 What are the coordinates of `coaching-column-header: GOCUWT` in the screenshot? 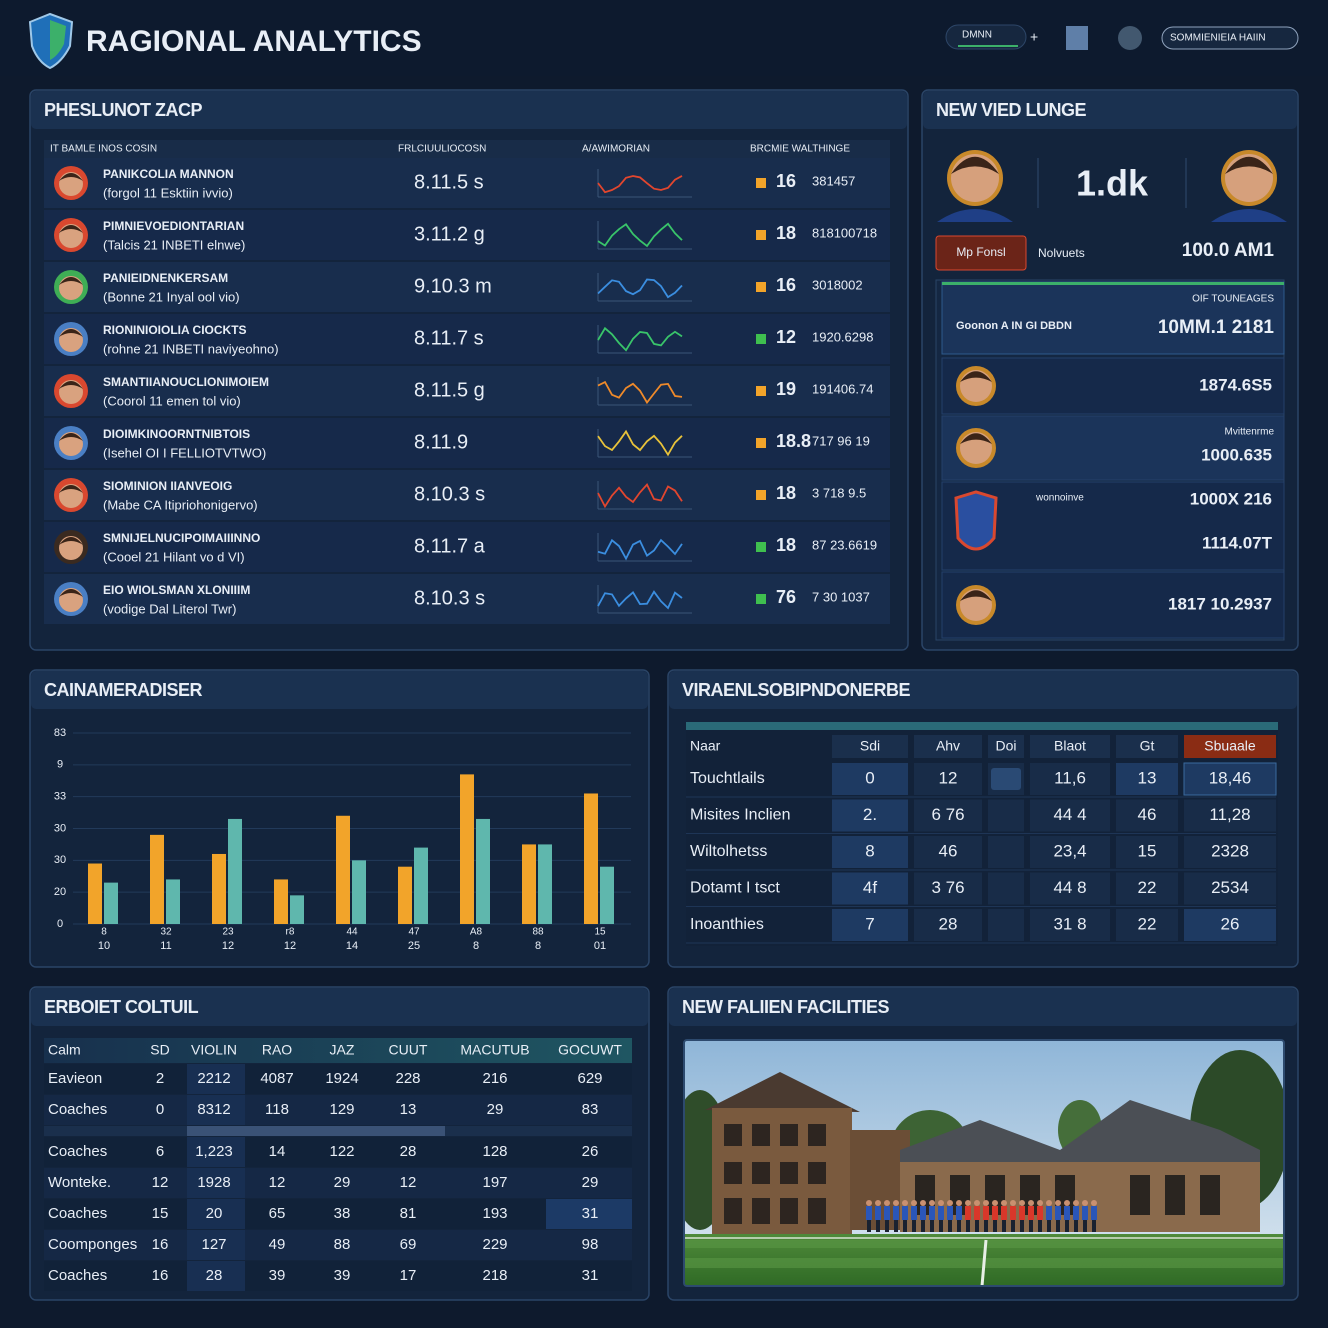 It's located at (590, 1050).